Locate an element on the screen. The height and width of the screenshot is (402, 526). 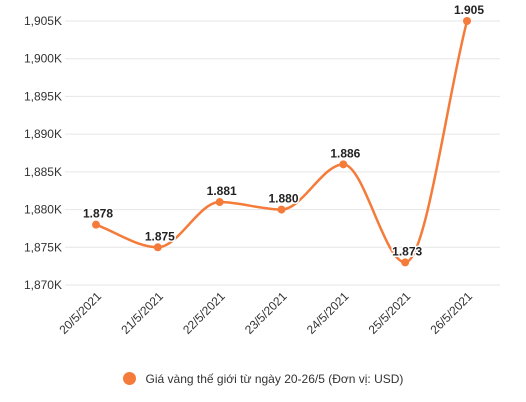
x-tick-label: 26/5/2021 is located at coordinates (451, 313).